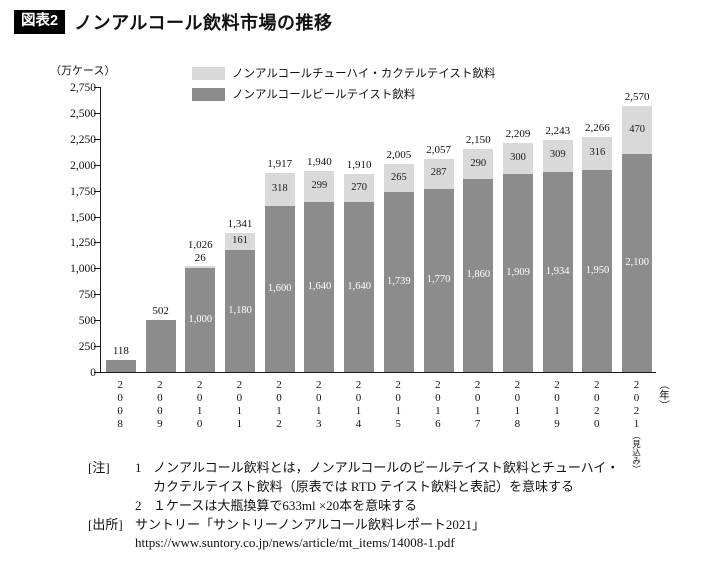 This screenshot has height=568, width=710. Describe the element at coordinates (359, 188) in the screenshot. I see `bar-segment-chuhai: 270` at that location.